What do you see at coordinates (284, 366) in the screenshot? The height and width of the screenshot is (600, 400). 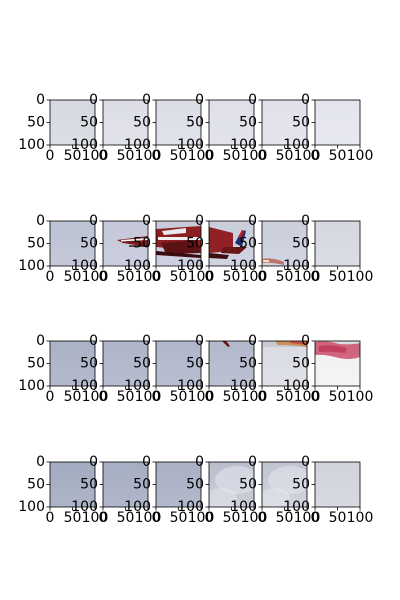 I see `smoke-white` at bounding box center [284, 366].